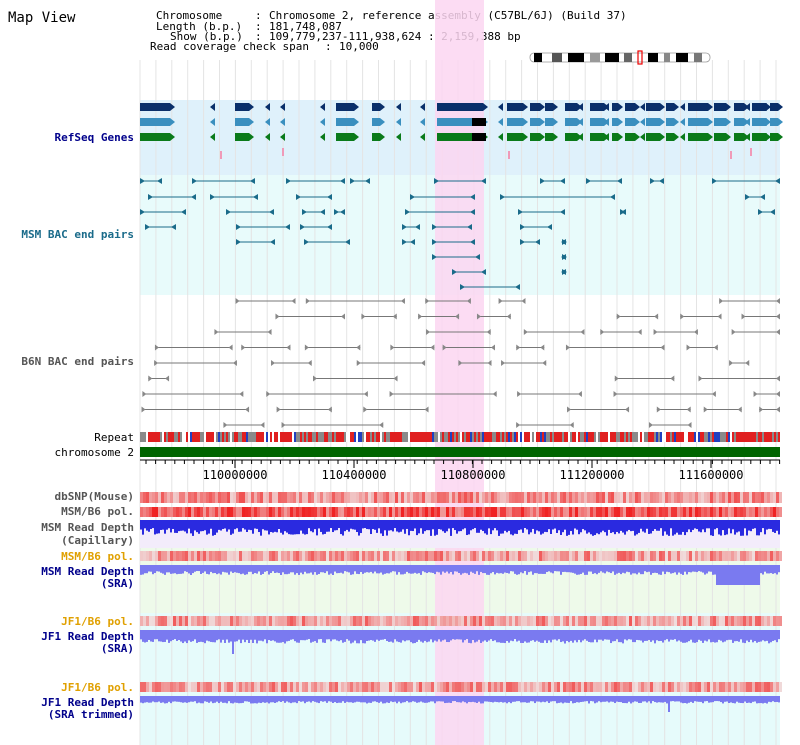 This screenshot has height=745, width=800. What do you see at coordinates (77, 361) in the screenshot?
I see `track-label-b6n-bac: B6N BAC end pairs` at bounding box center [77, 361].